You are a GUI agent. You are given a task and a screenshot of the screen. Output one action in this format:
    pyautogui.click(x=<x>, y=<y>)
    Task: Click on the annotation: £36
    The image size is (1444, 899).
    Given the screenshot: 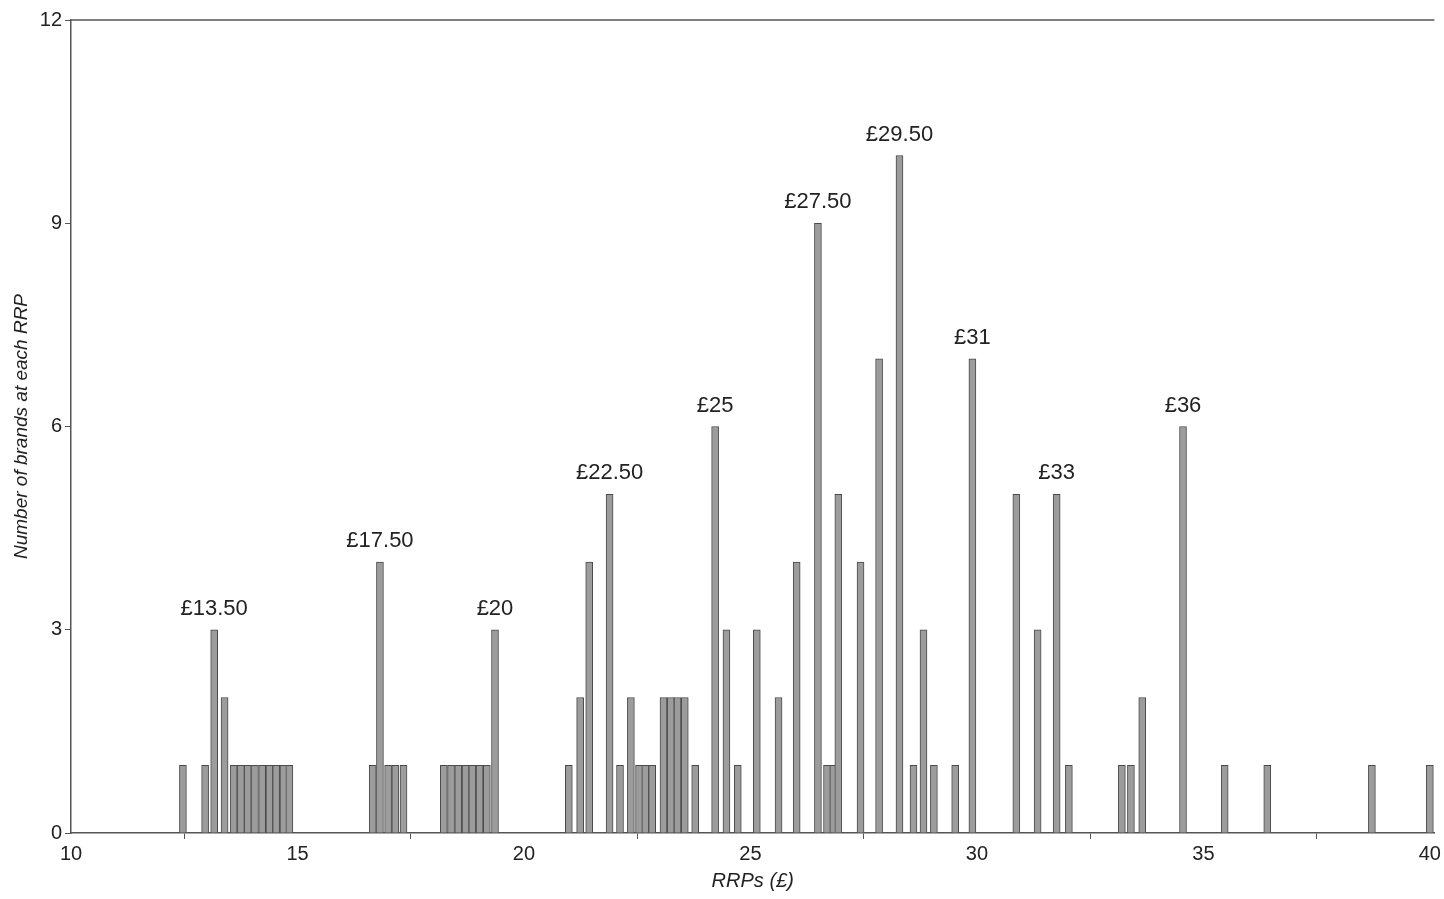 What is the action you would take?
    pyautogui.click(x=1183, y=404)
    